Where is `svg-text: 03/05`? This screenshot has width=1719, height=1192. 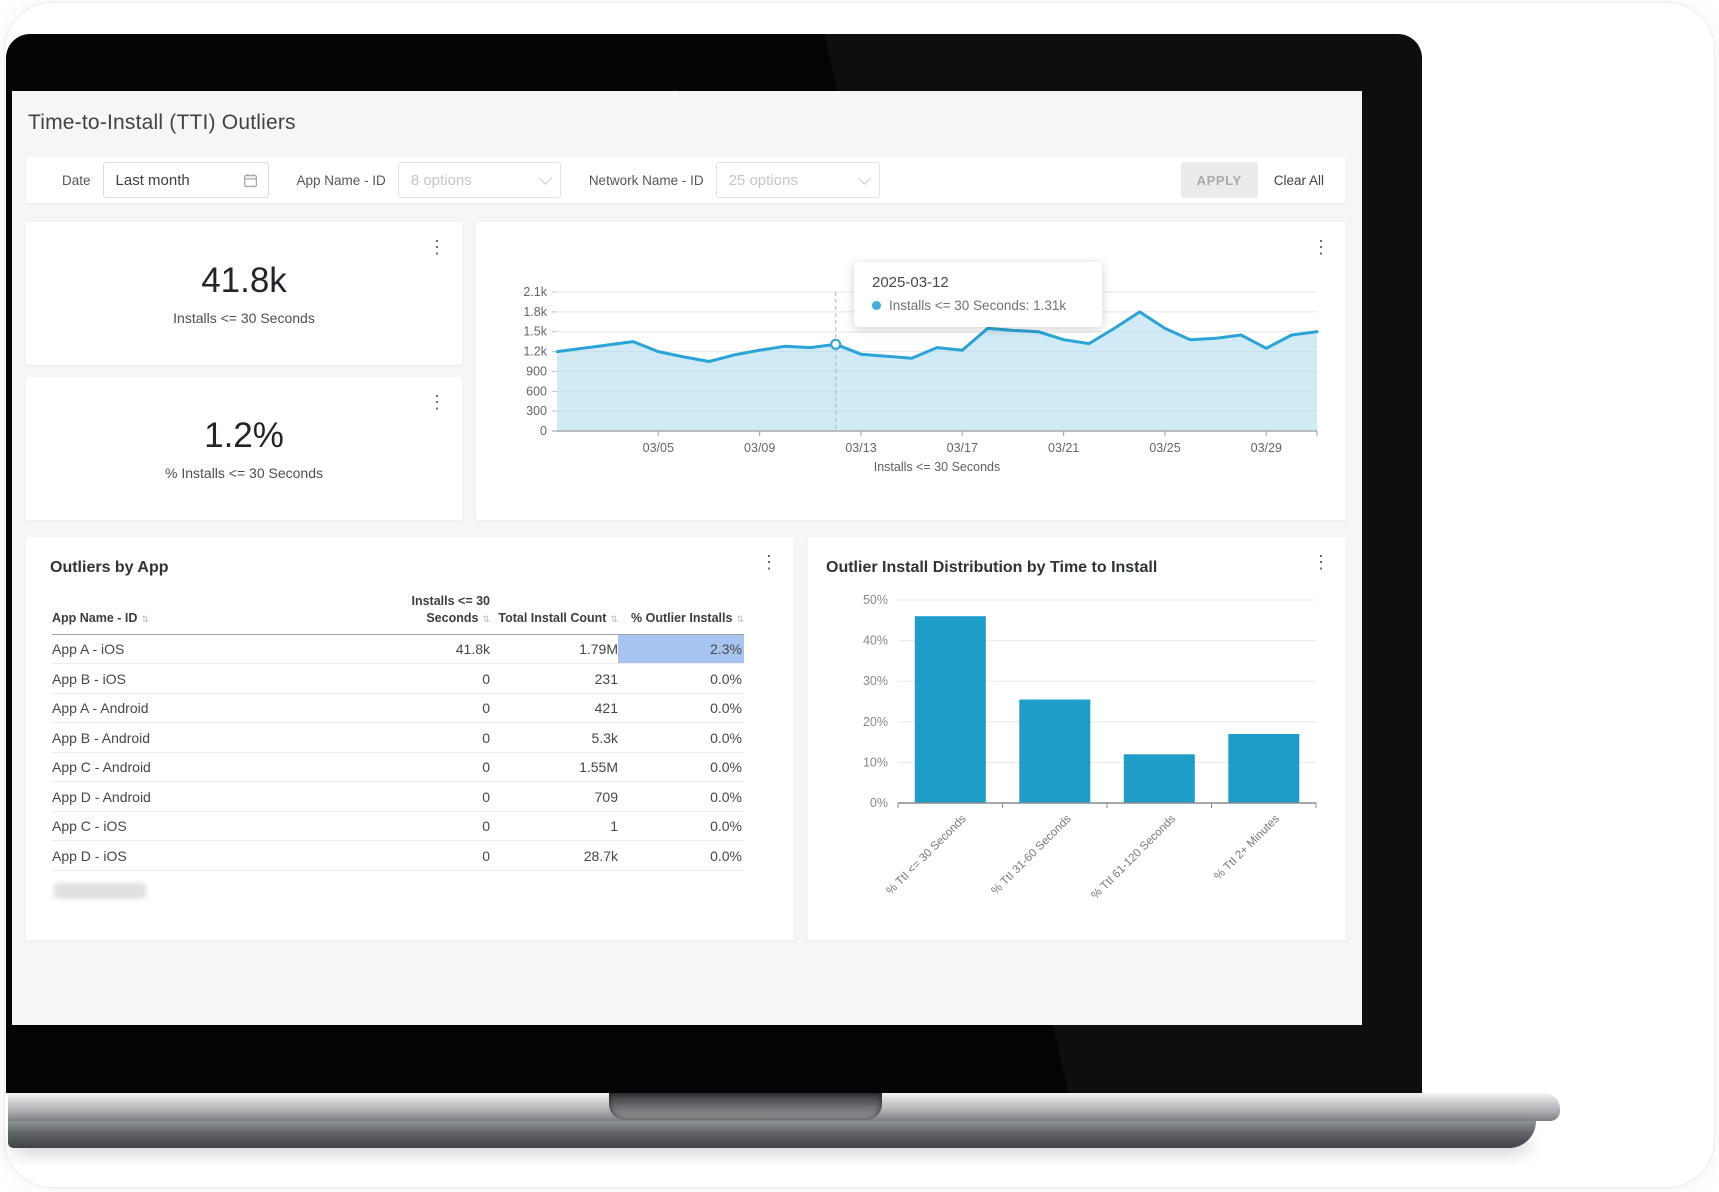 svg-text: 03/05 is located at coordinates (658, 448).